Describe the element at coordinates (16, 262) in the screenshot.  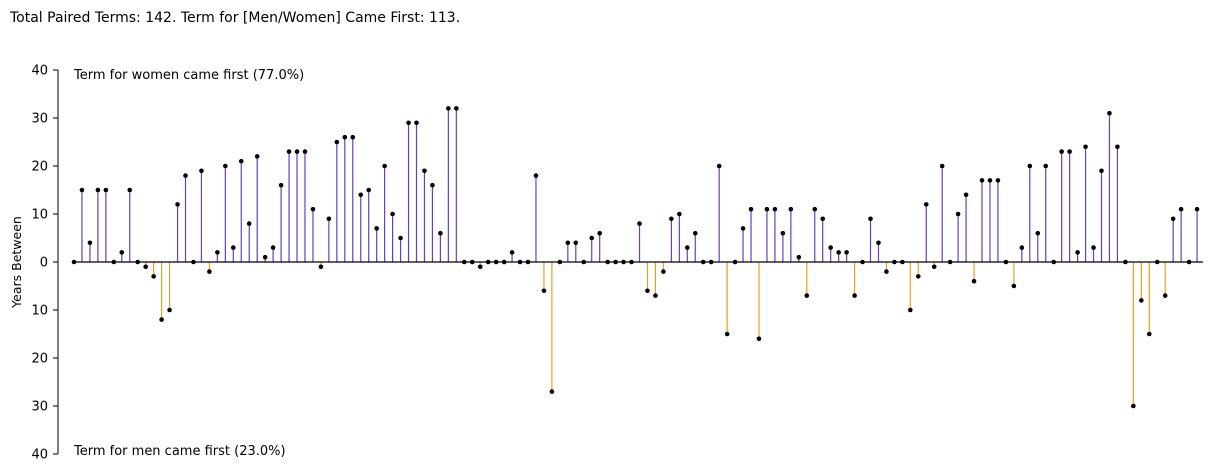
I see `y-axis-label: Years Between` at that location.